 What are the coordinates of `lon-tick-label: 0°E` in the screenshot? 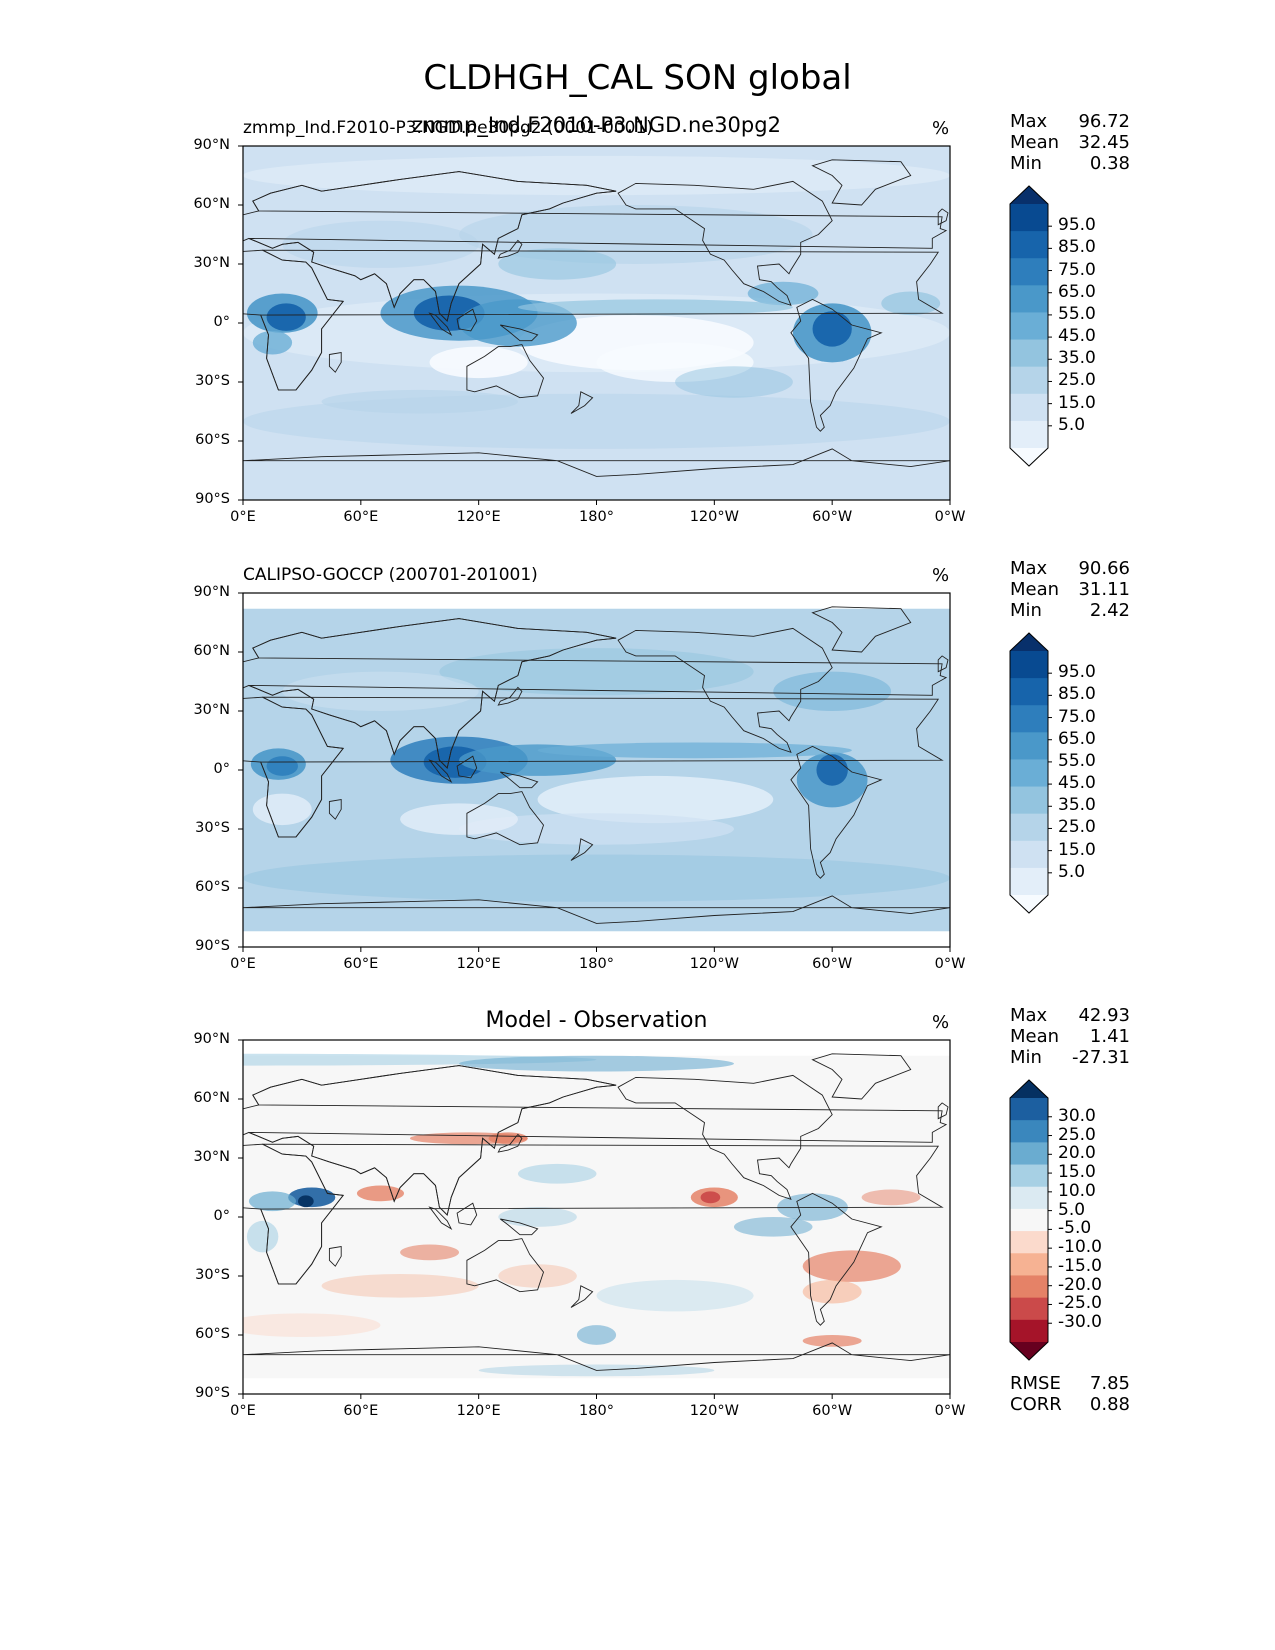 It's located at (243, 964).